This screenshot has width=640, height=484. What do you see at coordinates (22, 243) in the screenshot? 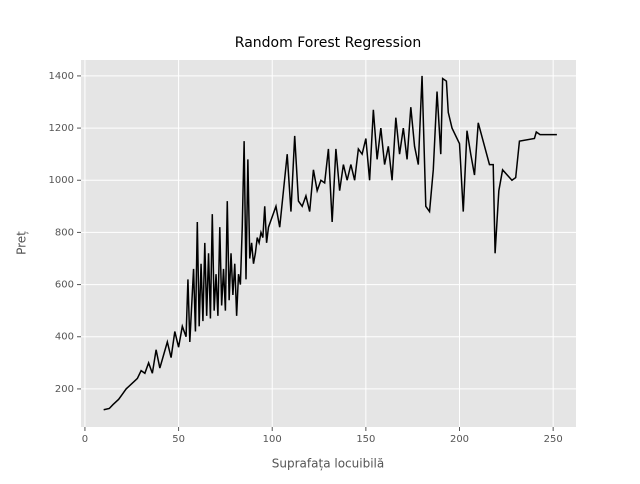
I see `y-axis-label: Preț` at bounding box center [22, 243].